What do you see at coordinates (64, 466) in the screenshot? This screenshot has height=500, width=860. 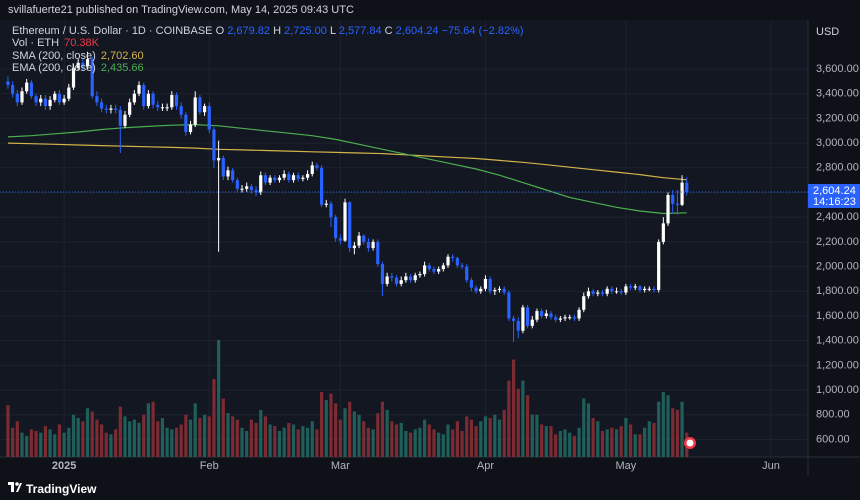 I see `x-tick-label: 2025` at bounding box center [64, 466].